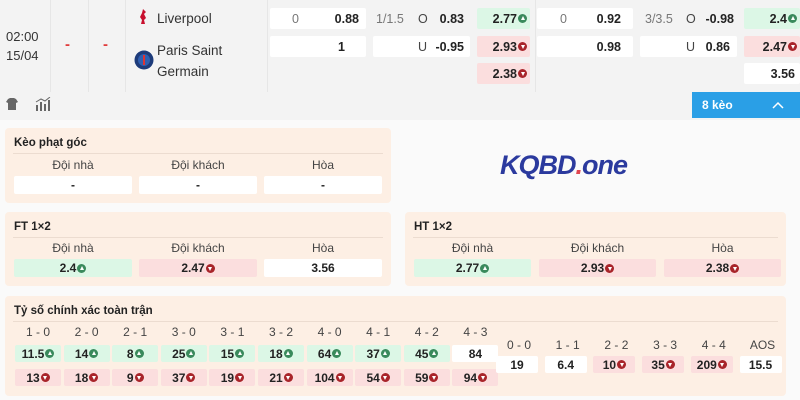 This screenshot has width=800, height=400. Describe the element at coordinates (467, 268) in the screenshot. I see `odds-value: 2.77` at that location.